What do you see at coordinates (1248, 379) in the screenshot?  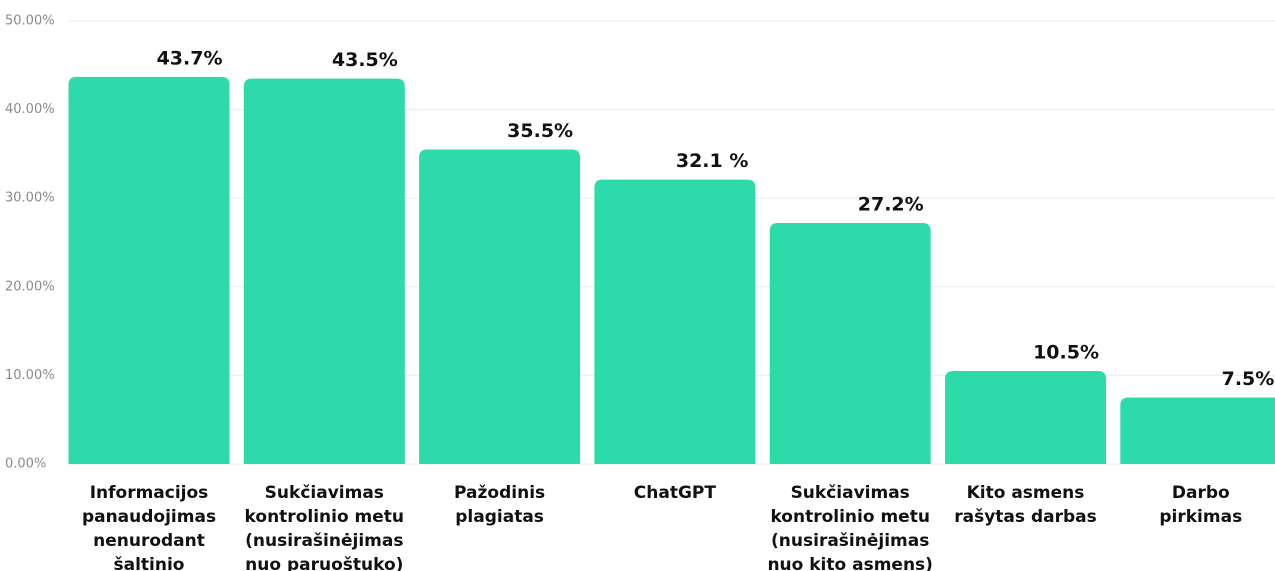 I see `value-label: 7.5%` at bounding box center [1248, 379].